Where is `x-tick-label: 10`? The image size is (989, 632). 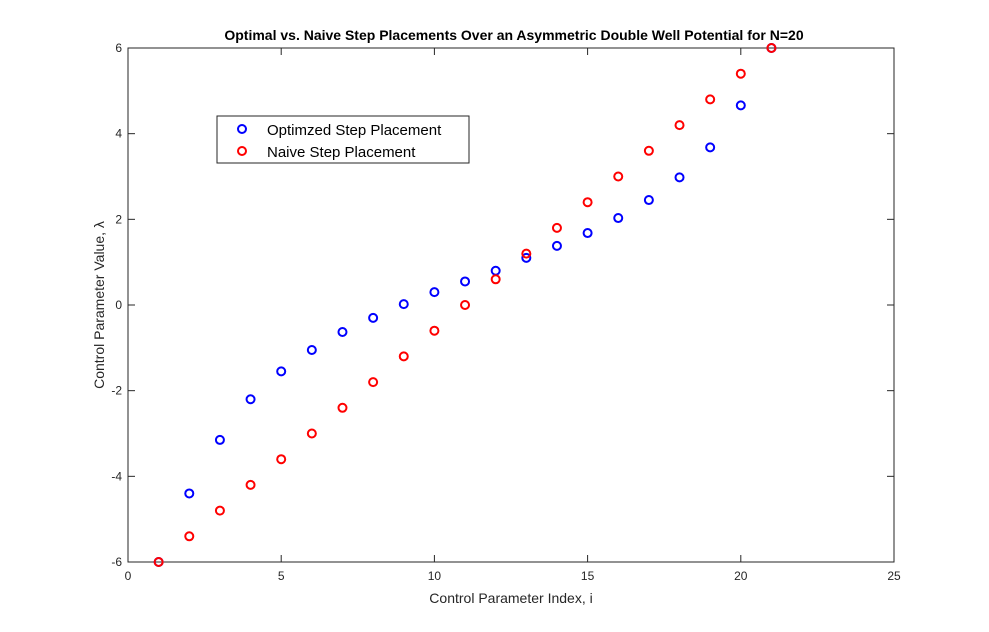
x-tick-label: 10 is located at coordinates (435, 576).